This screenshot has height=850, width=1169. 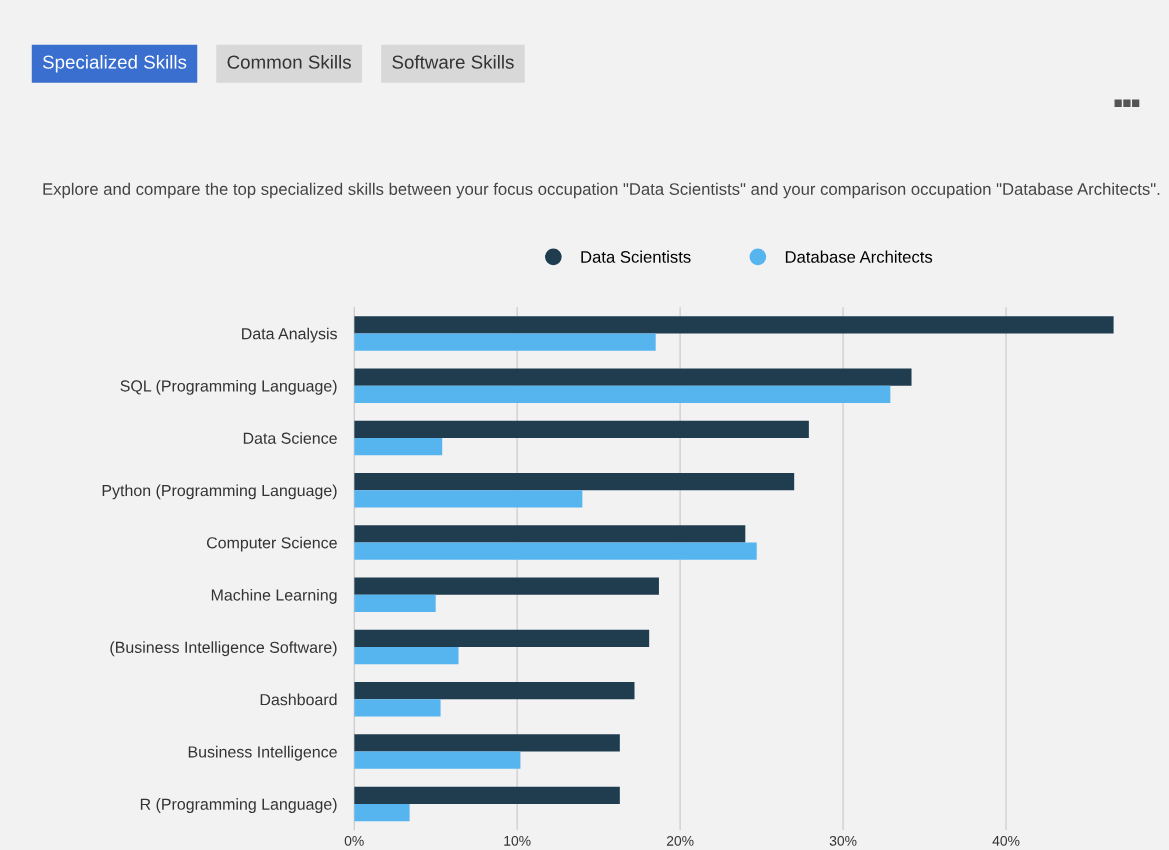 I want to click on y-tick-label: Data Analysis, so click(x=289, y=335).